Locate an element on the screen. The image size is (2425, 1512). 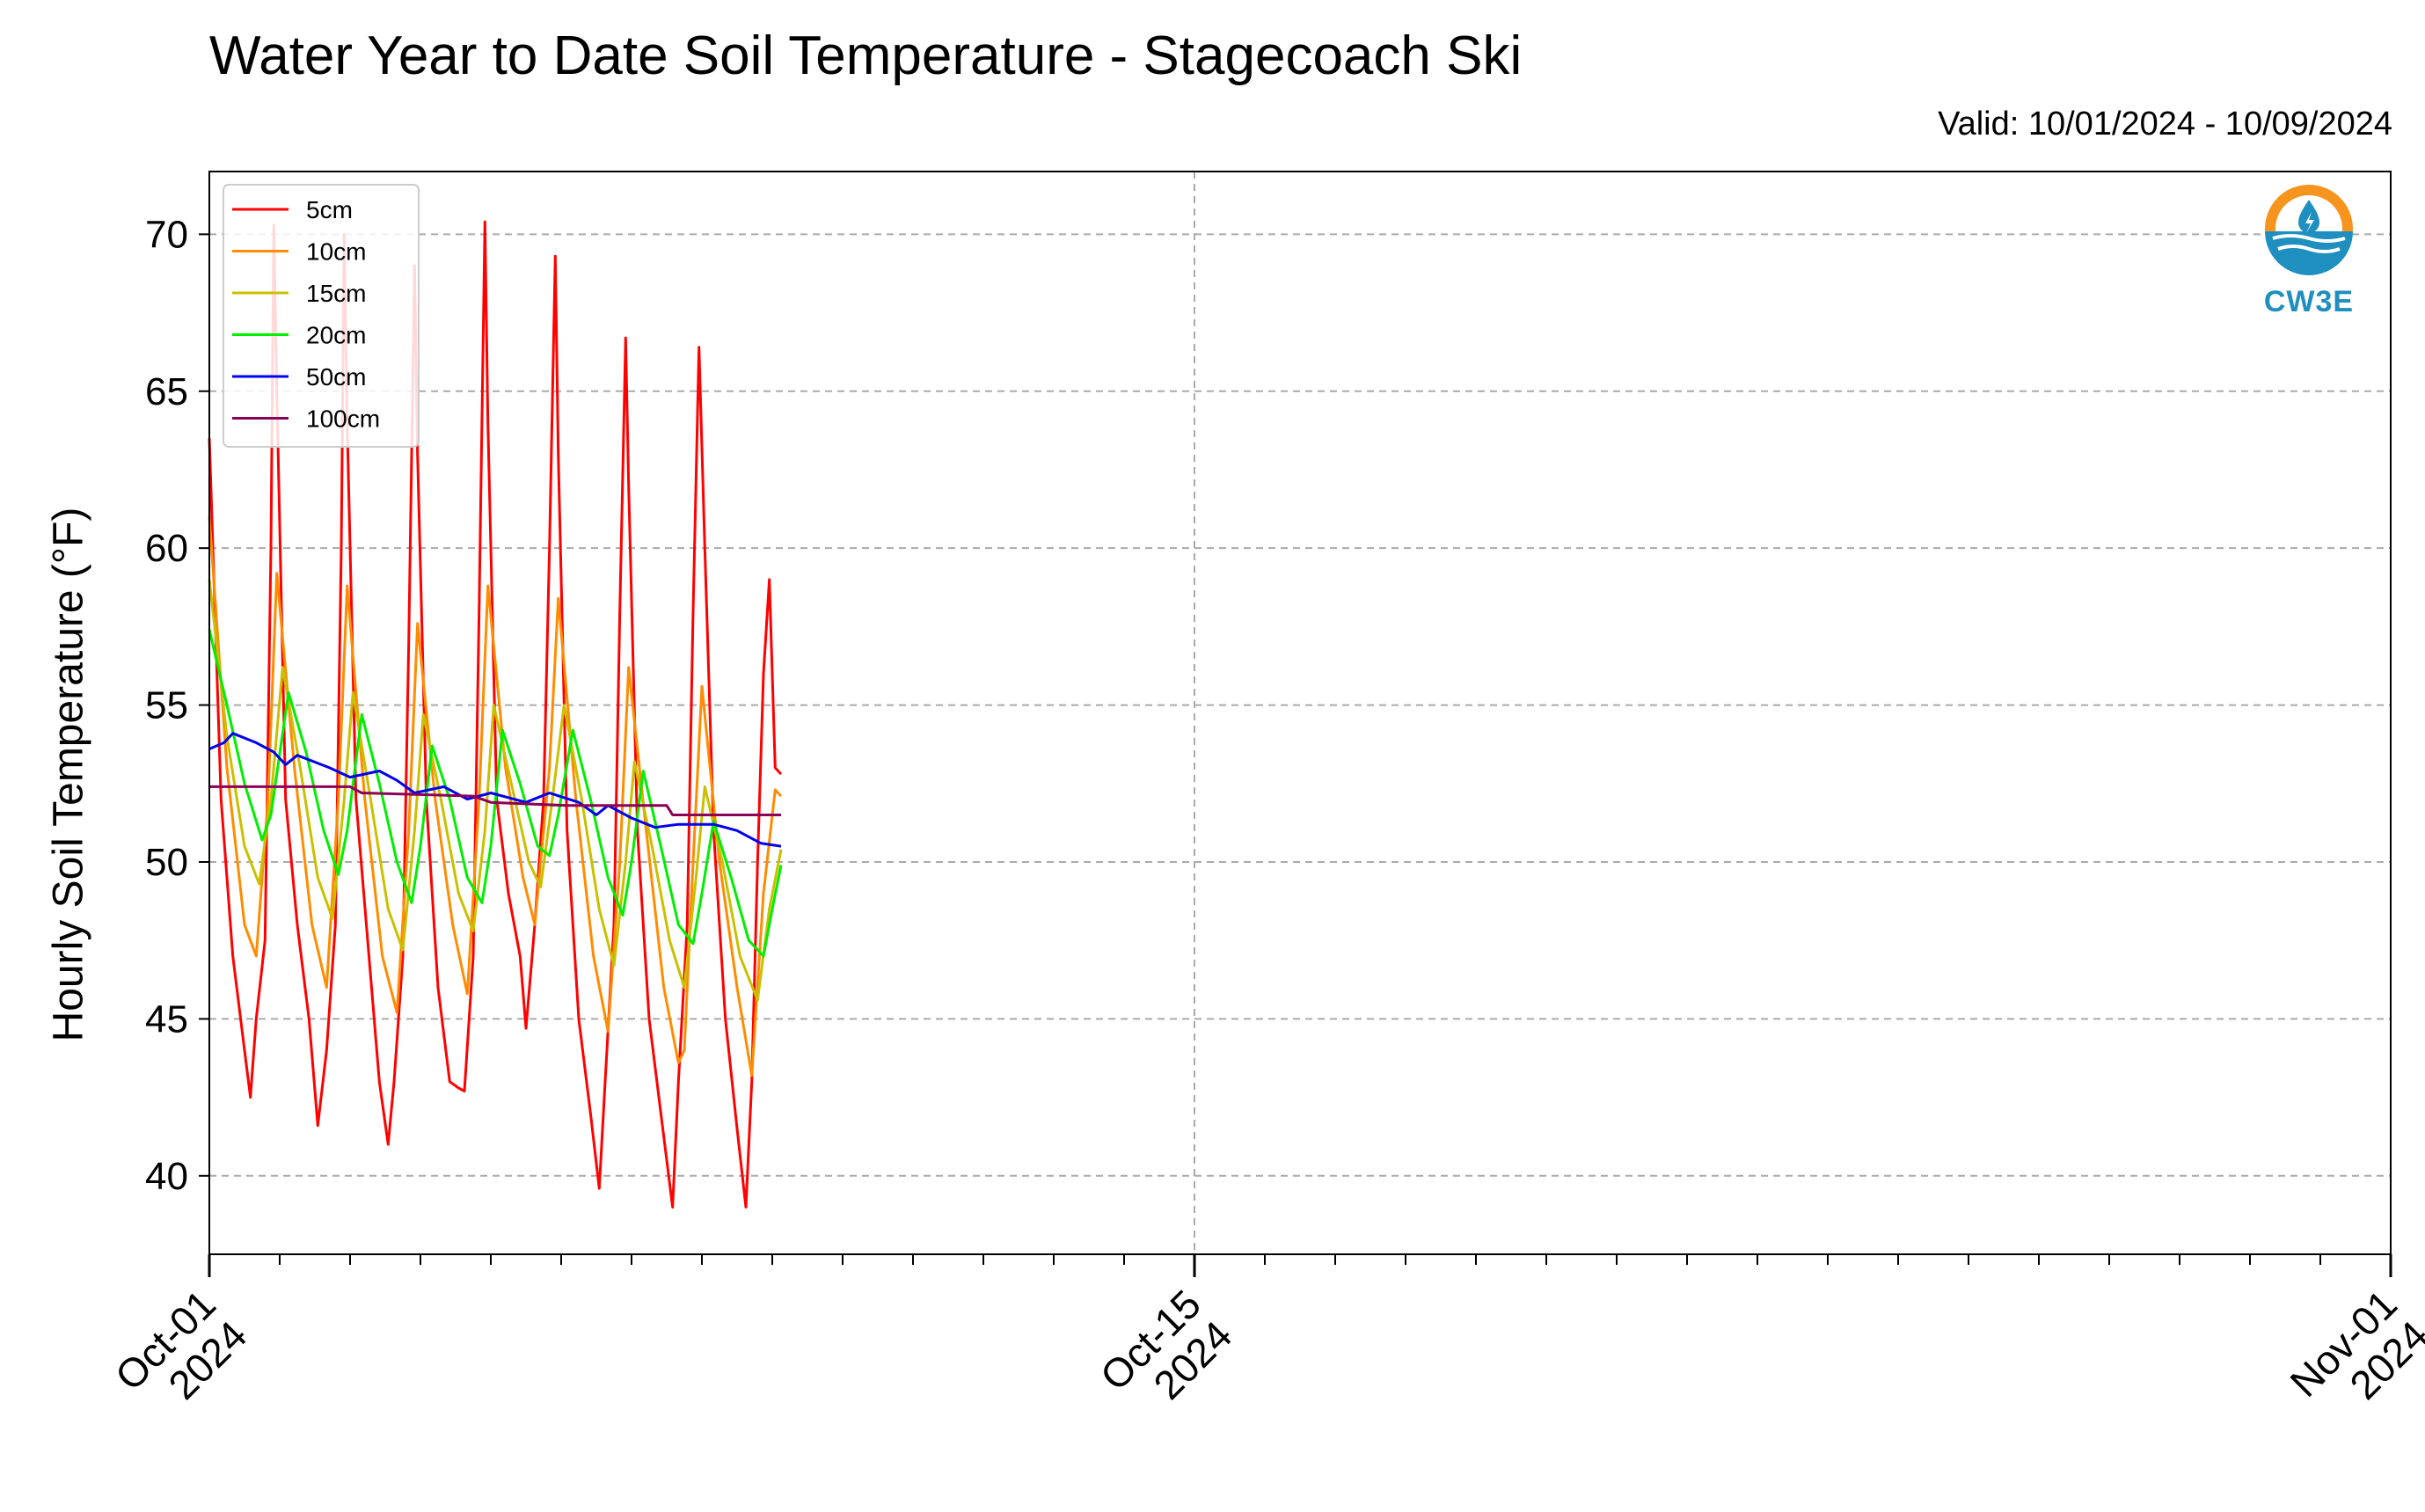
y-tick-label: 55 is located at coordinates (166, 705).